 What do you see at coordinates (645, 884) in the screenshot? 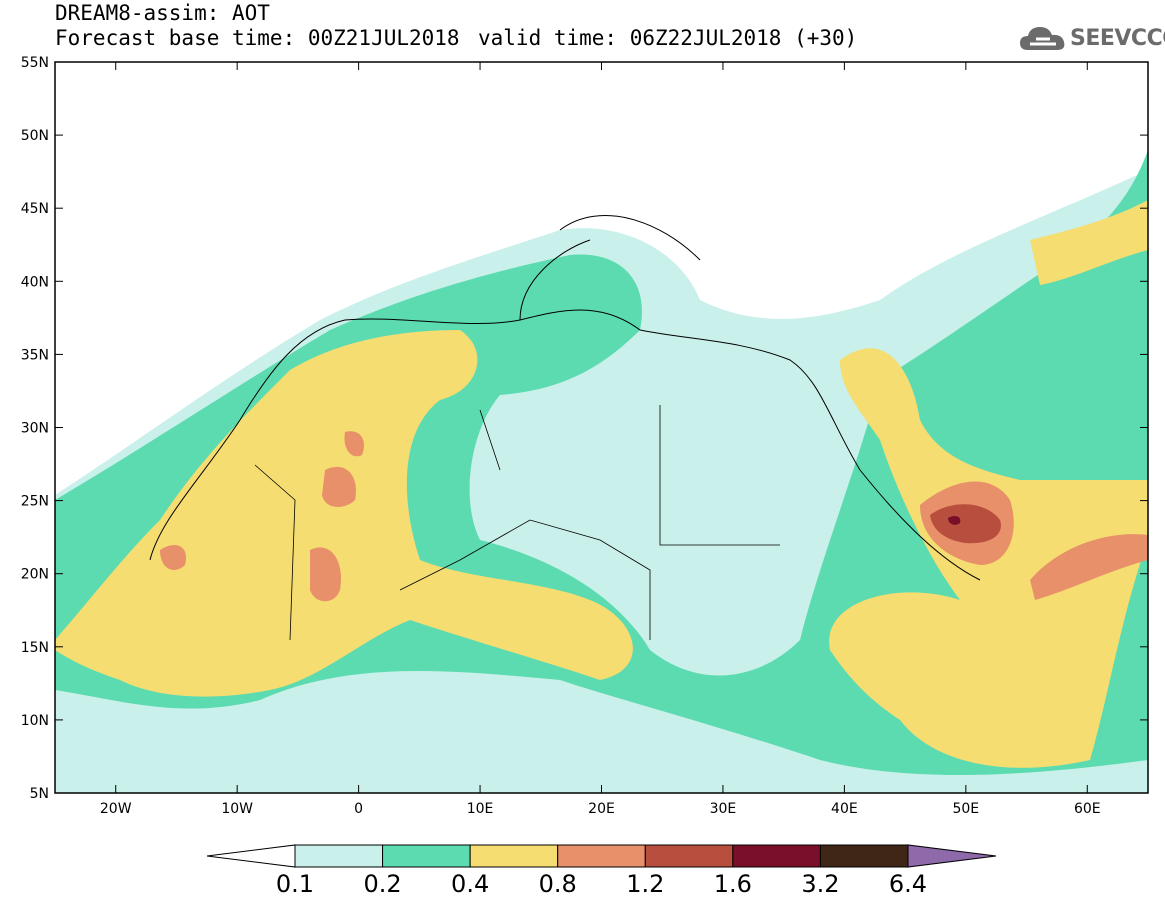
I see `colorbar-label: 1.2` at bounding box center [645, 884].